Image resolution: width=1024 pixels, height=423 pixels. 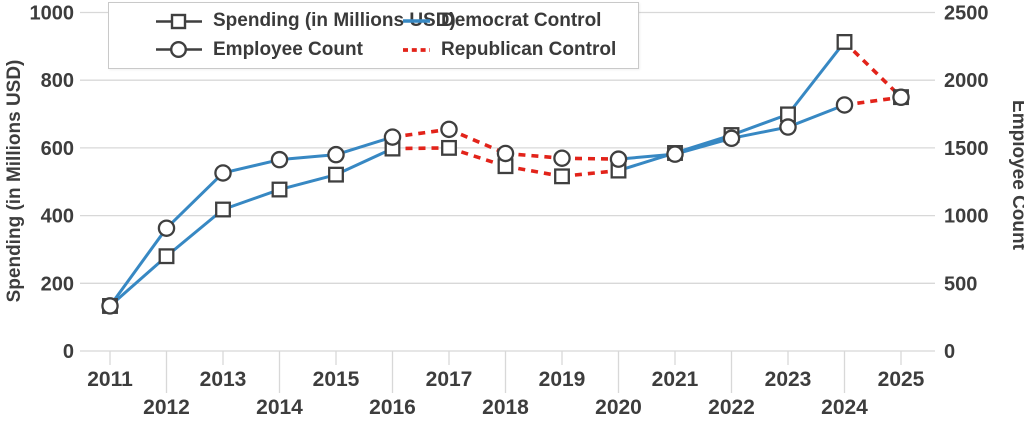 I want to click on x-tick-label: 2018, so click(x=505, y=407).